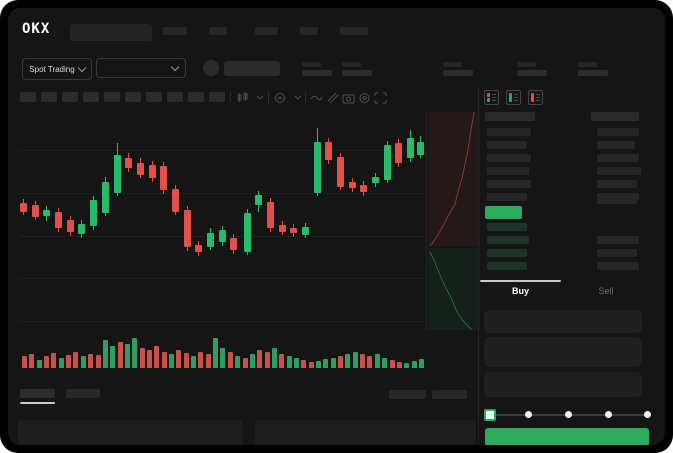 The width and height of the screenshot is (673, 453). What do you see at coordinates (280, 98) in the screenshot?
I see `indicator-icon` at bounding box center [280, 98].